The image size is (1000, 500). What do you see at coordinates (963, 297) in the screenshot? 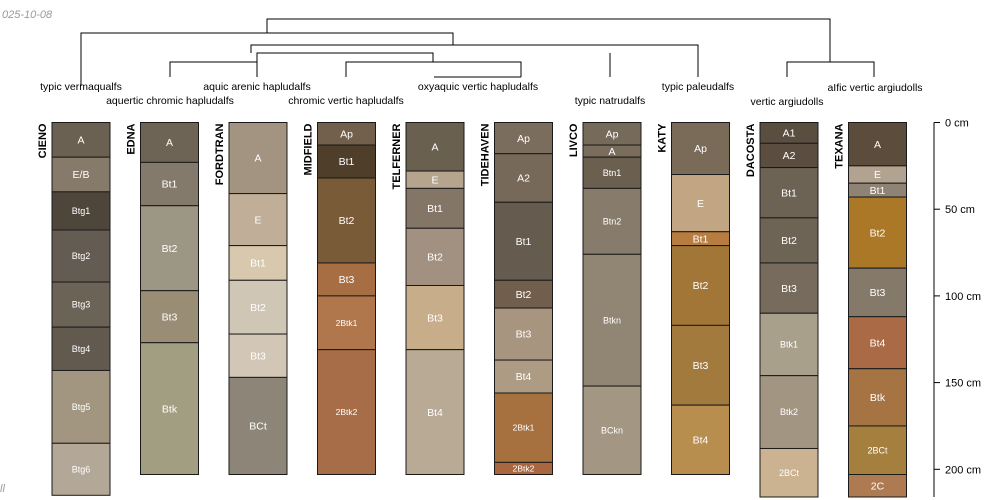
I see `axis-tick-label: 100 cm` at bounding box center [963, 297].